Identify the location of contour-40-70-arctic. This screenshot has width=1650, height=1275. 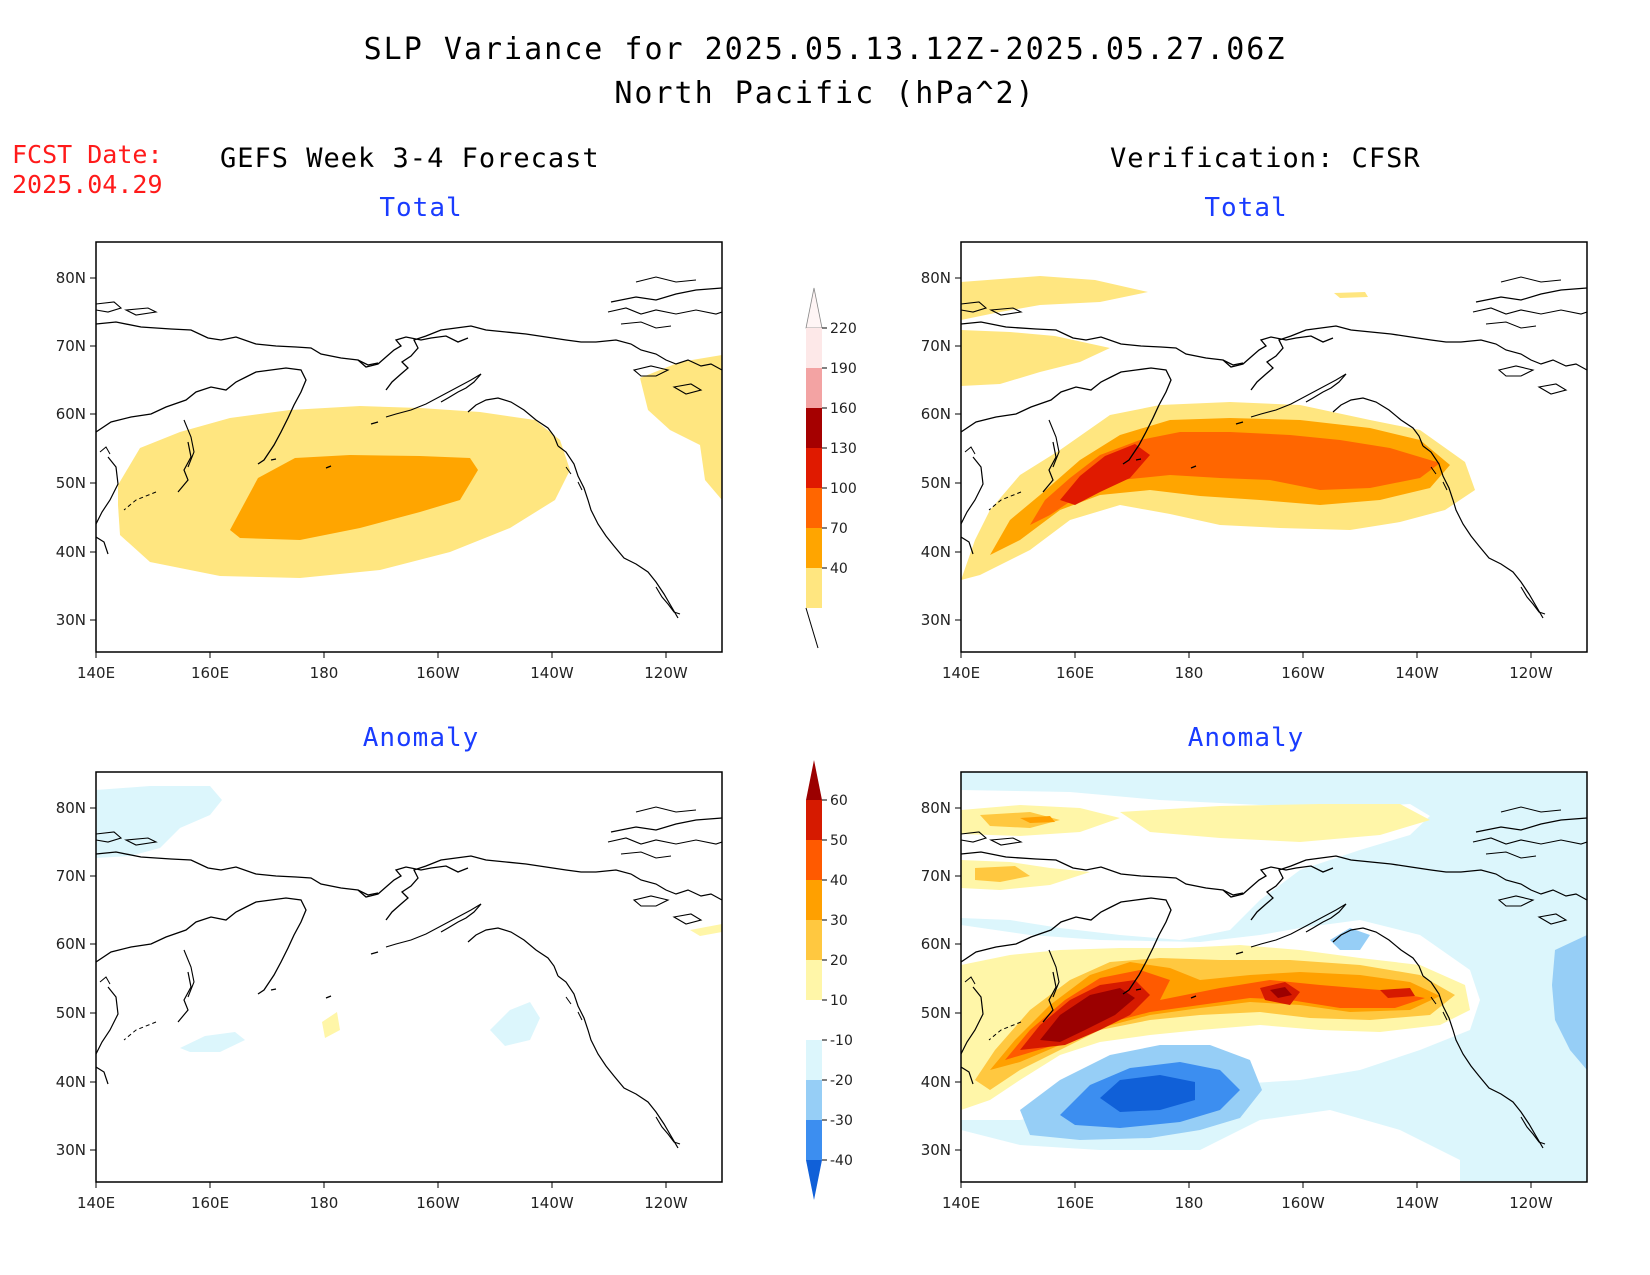
(1054, 298).